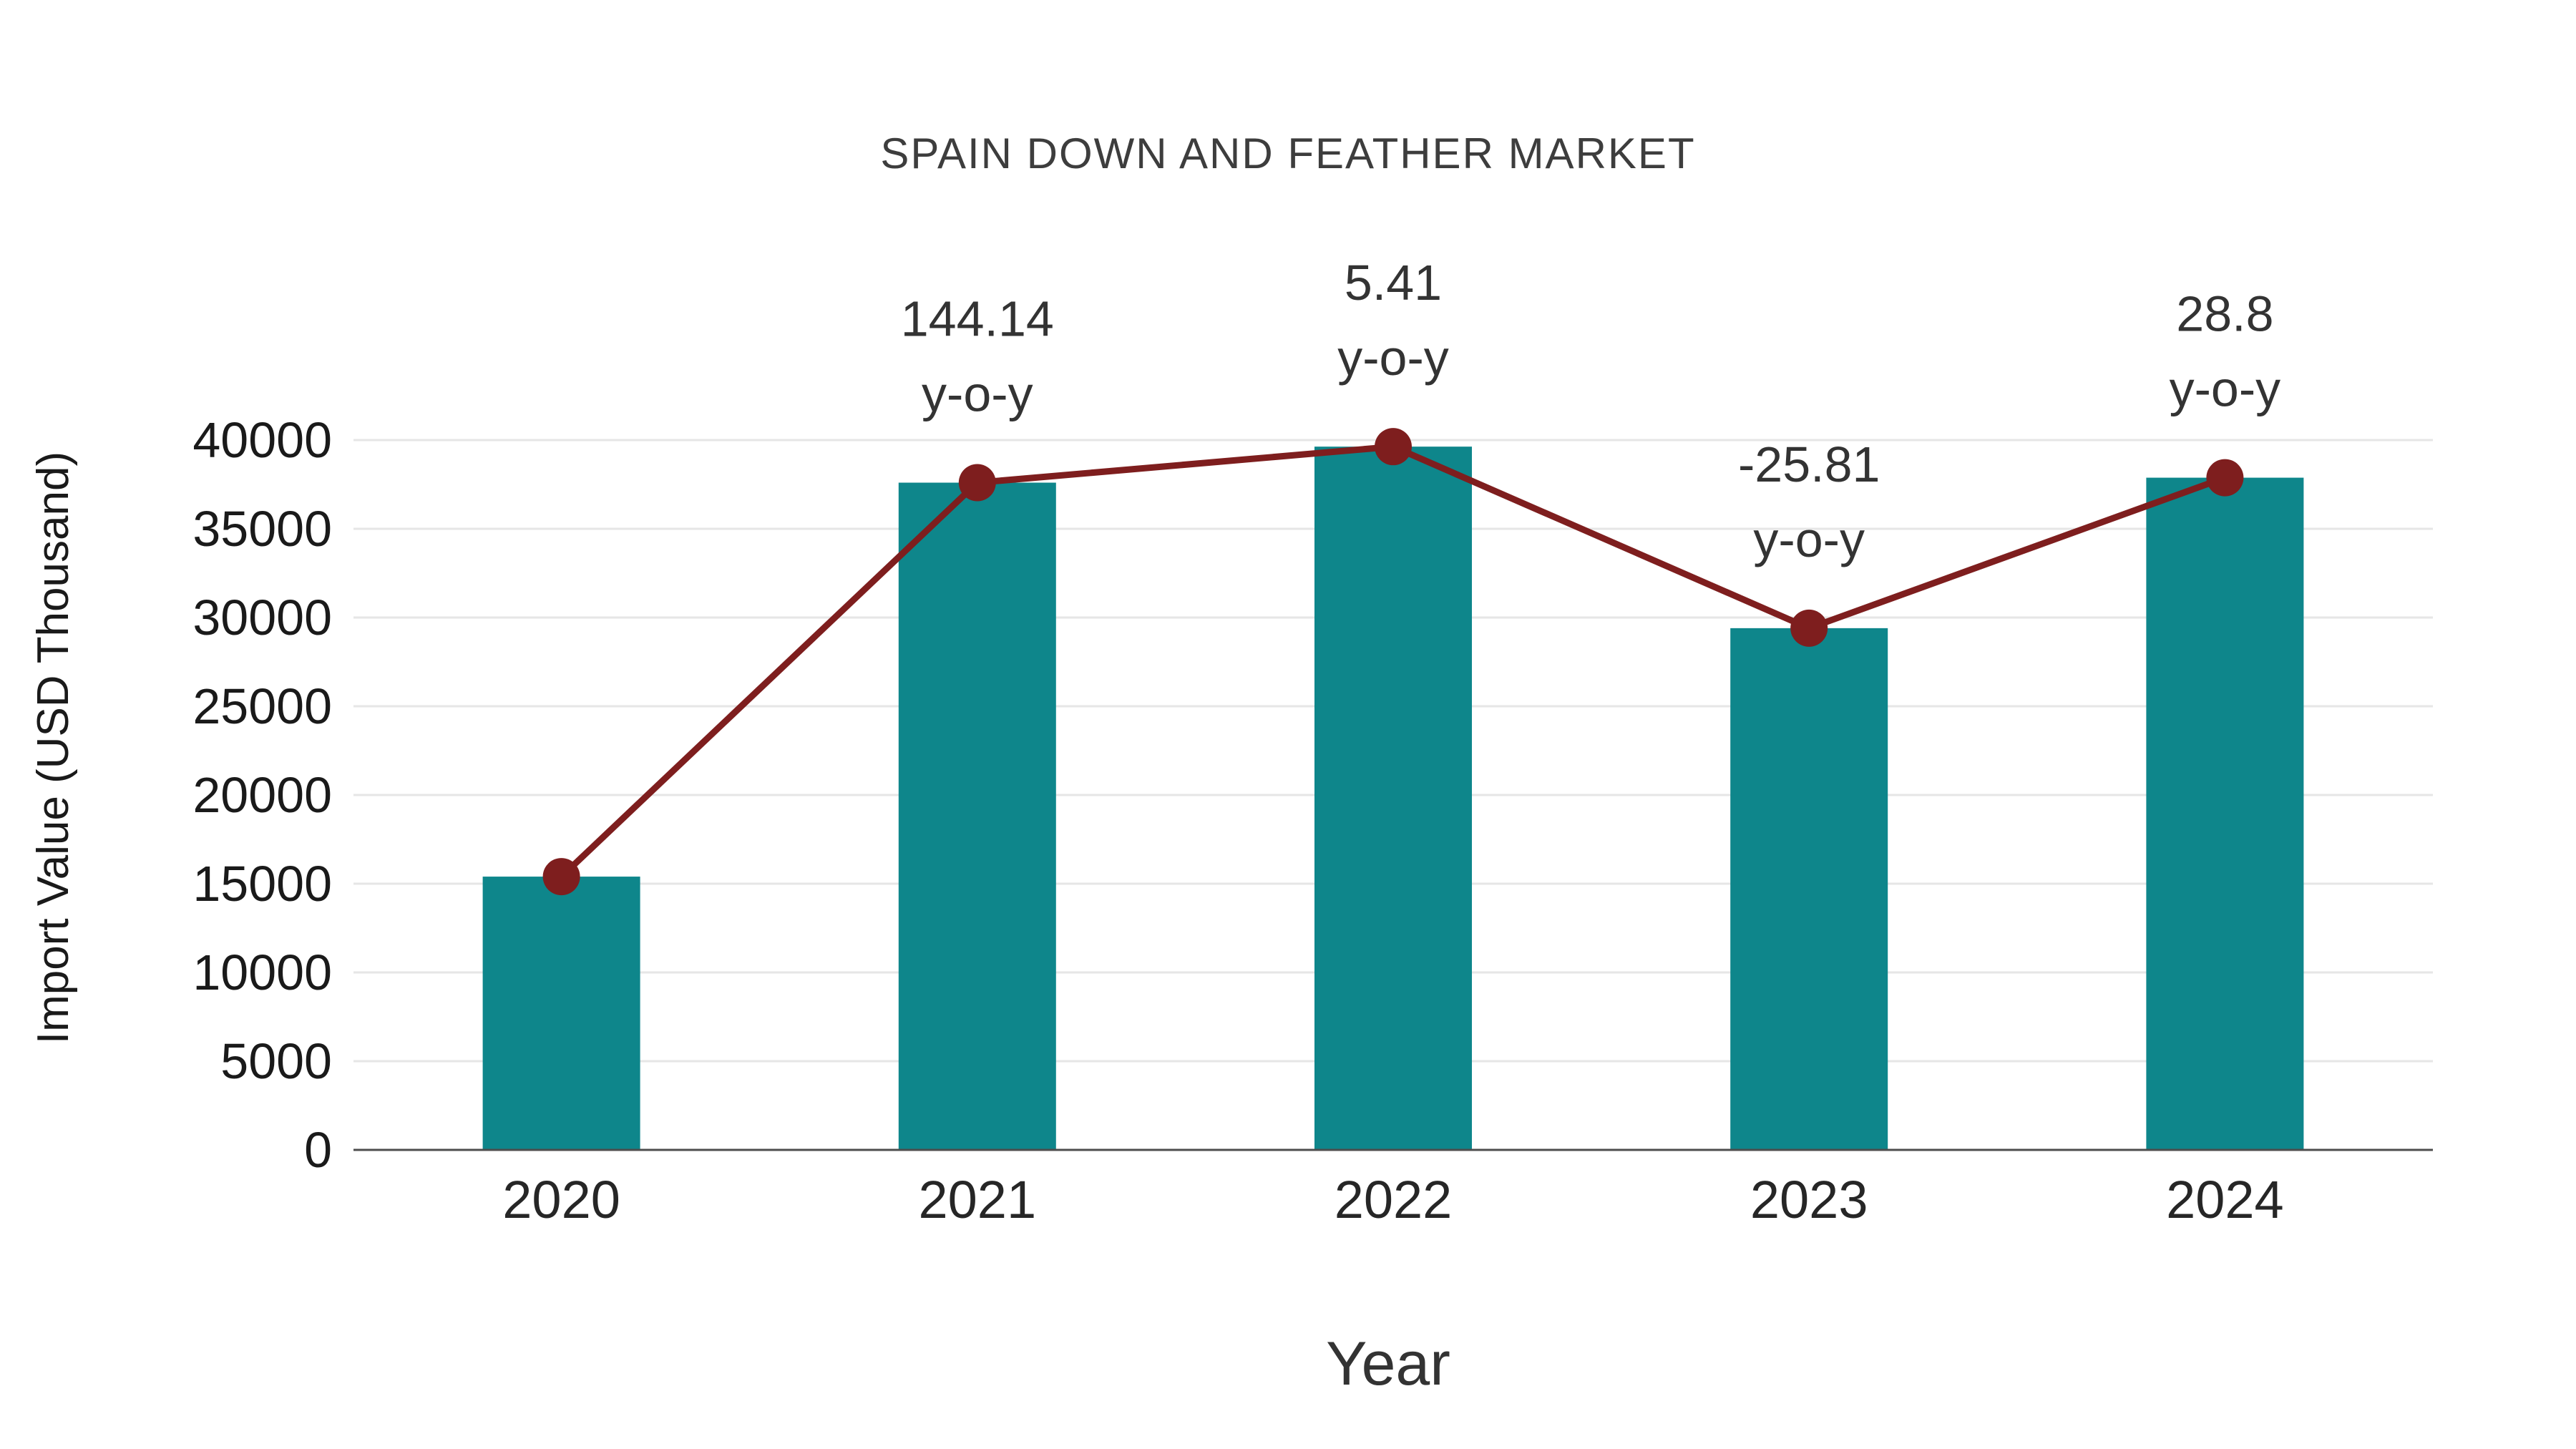 This screenshot has width=2576, height=1449. What do you see at coordinates (977, 1199) in the screenshot?
I see `x-tick-label: 2021` at bounding box center [977, 1199].